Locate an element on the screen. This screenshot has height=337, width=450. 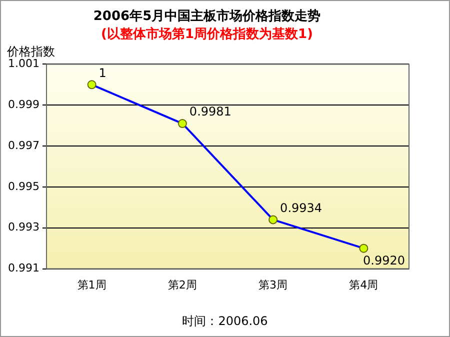
text: 时间：2006.06 is located at coordinates (225, 321).